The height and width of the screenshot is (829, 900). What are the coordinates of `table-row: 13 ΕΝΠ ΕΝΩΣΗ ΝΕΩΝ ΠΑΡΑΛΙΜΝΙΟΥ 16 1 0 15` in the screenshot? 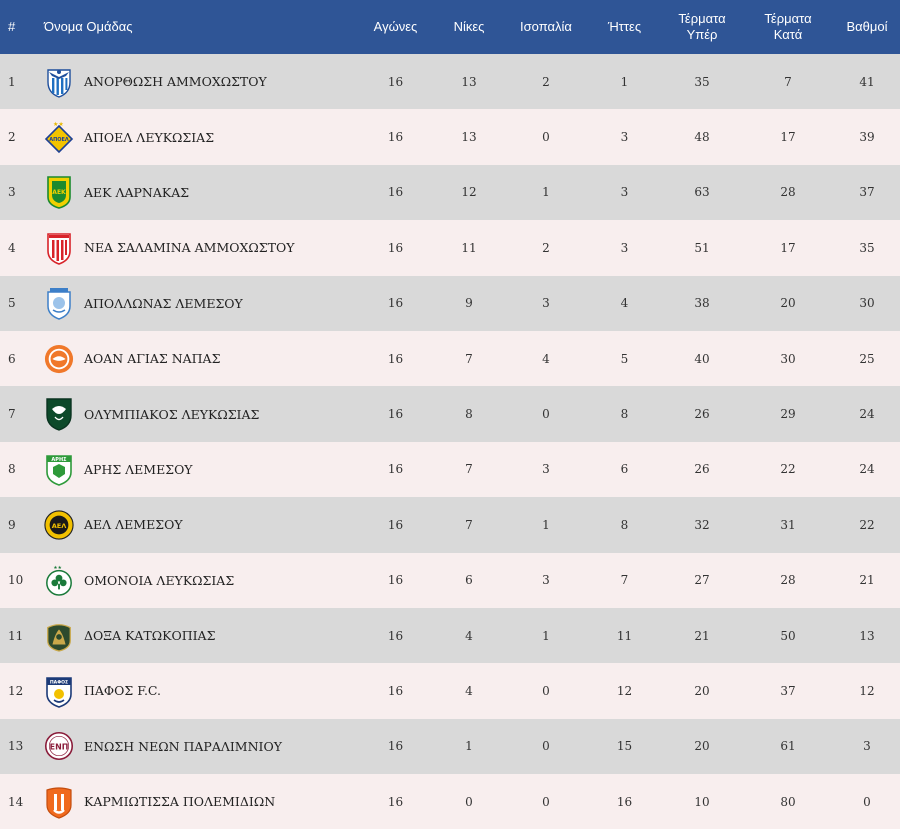 It's located at (450, 746).